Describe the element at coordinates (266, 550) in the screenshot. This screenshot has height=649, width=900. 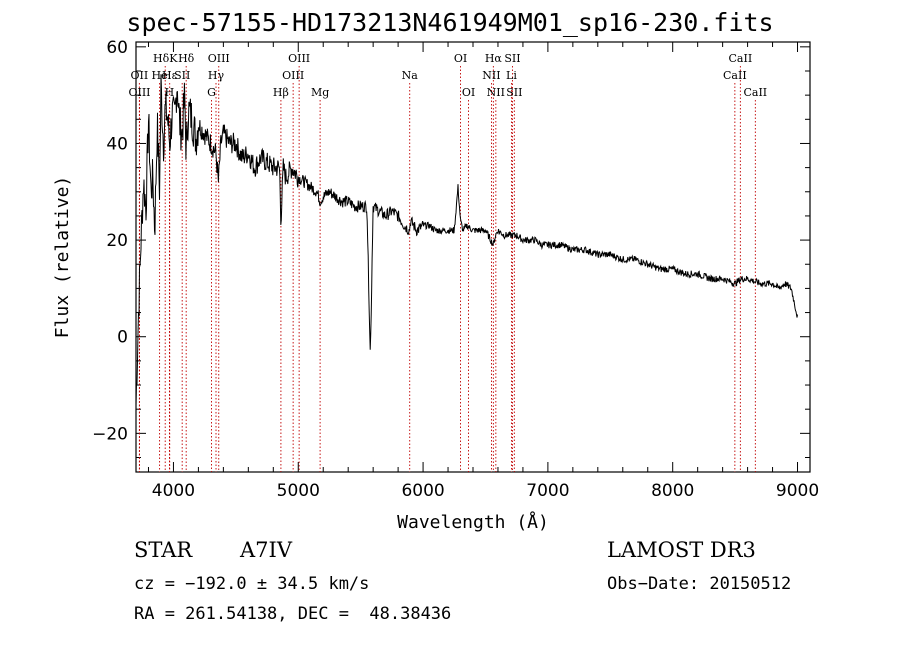
I see `spectral-subclass: A7IV` at that location.